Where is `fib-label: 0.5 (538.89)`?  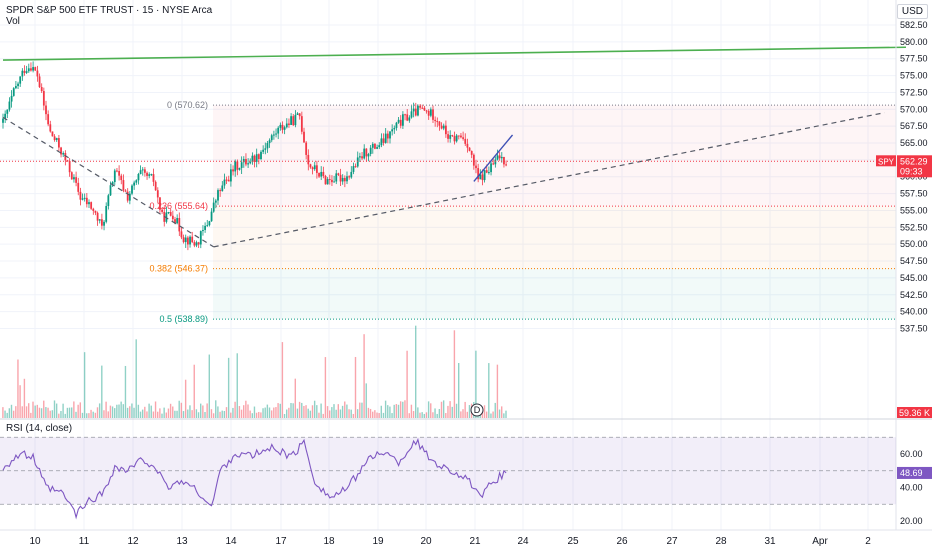 fib-label: 0.5 (538.89) is located at coordinates (183, 319).